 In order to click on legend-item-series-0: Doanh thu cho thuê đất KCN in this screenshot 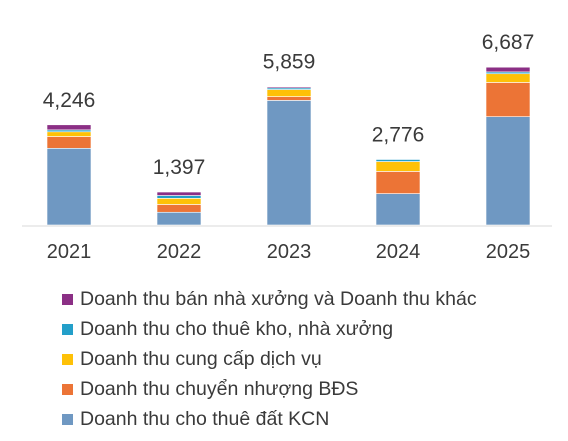, I will do `click(269, 419)`.